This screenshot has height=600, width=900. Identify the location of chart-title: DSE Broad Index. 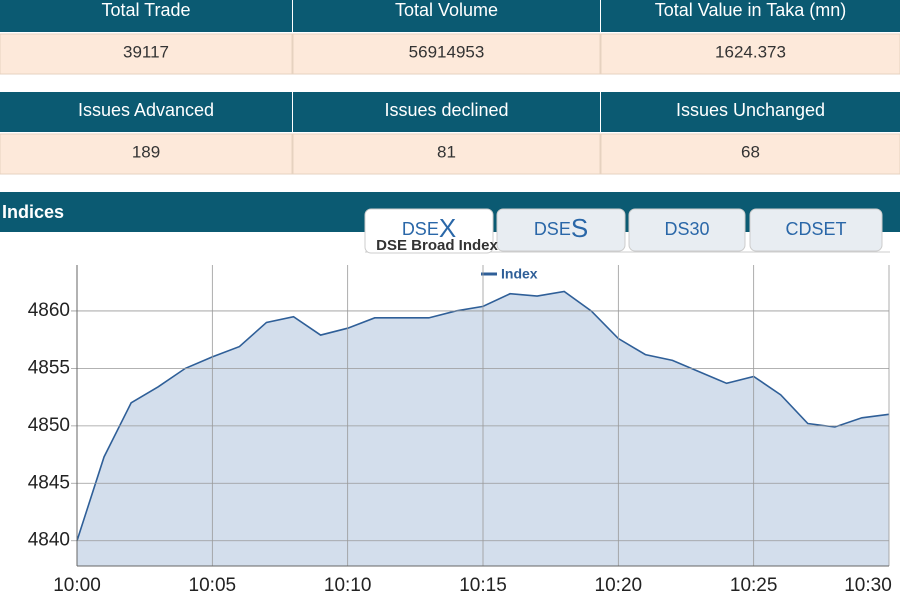
(437, 245).